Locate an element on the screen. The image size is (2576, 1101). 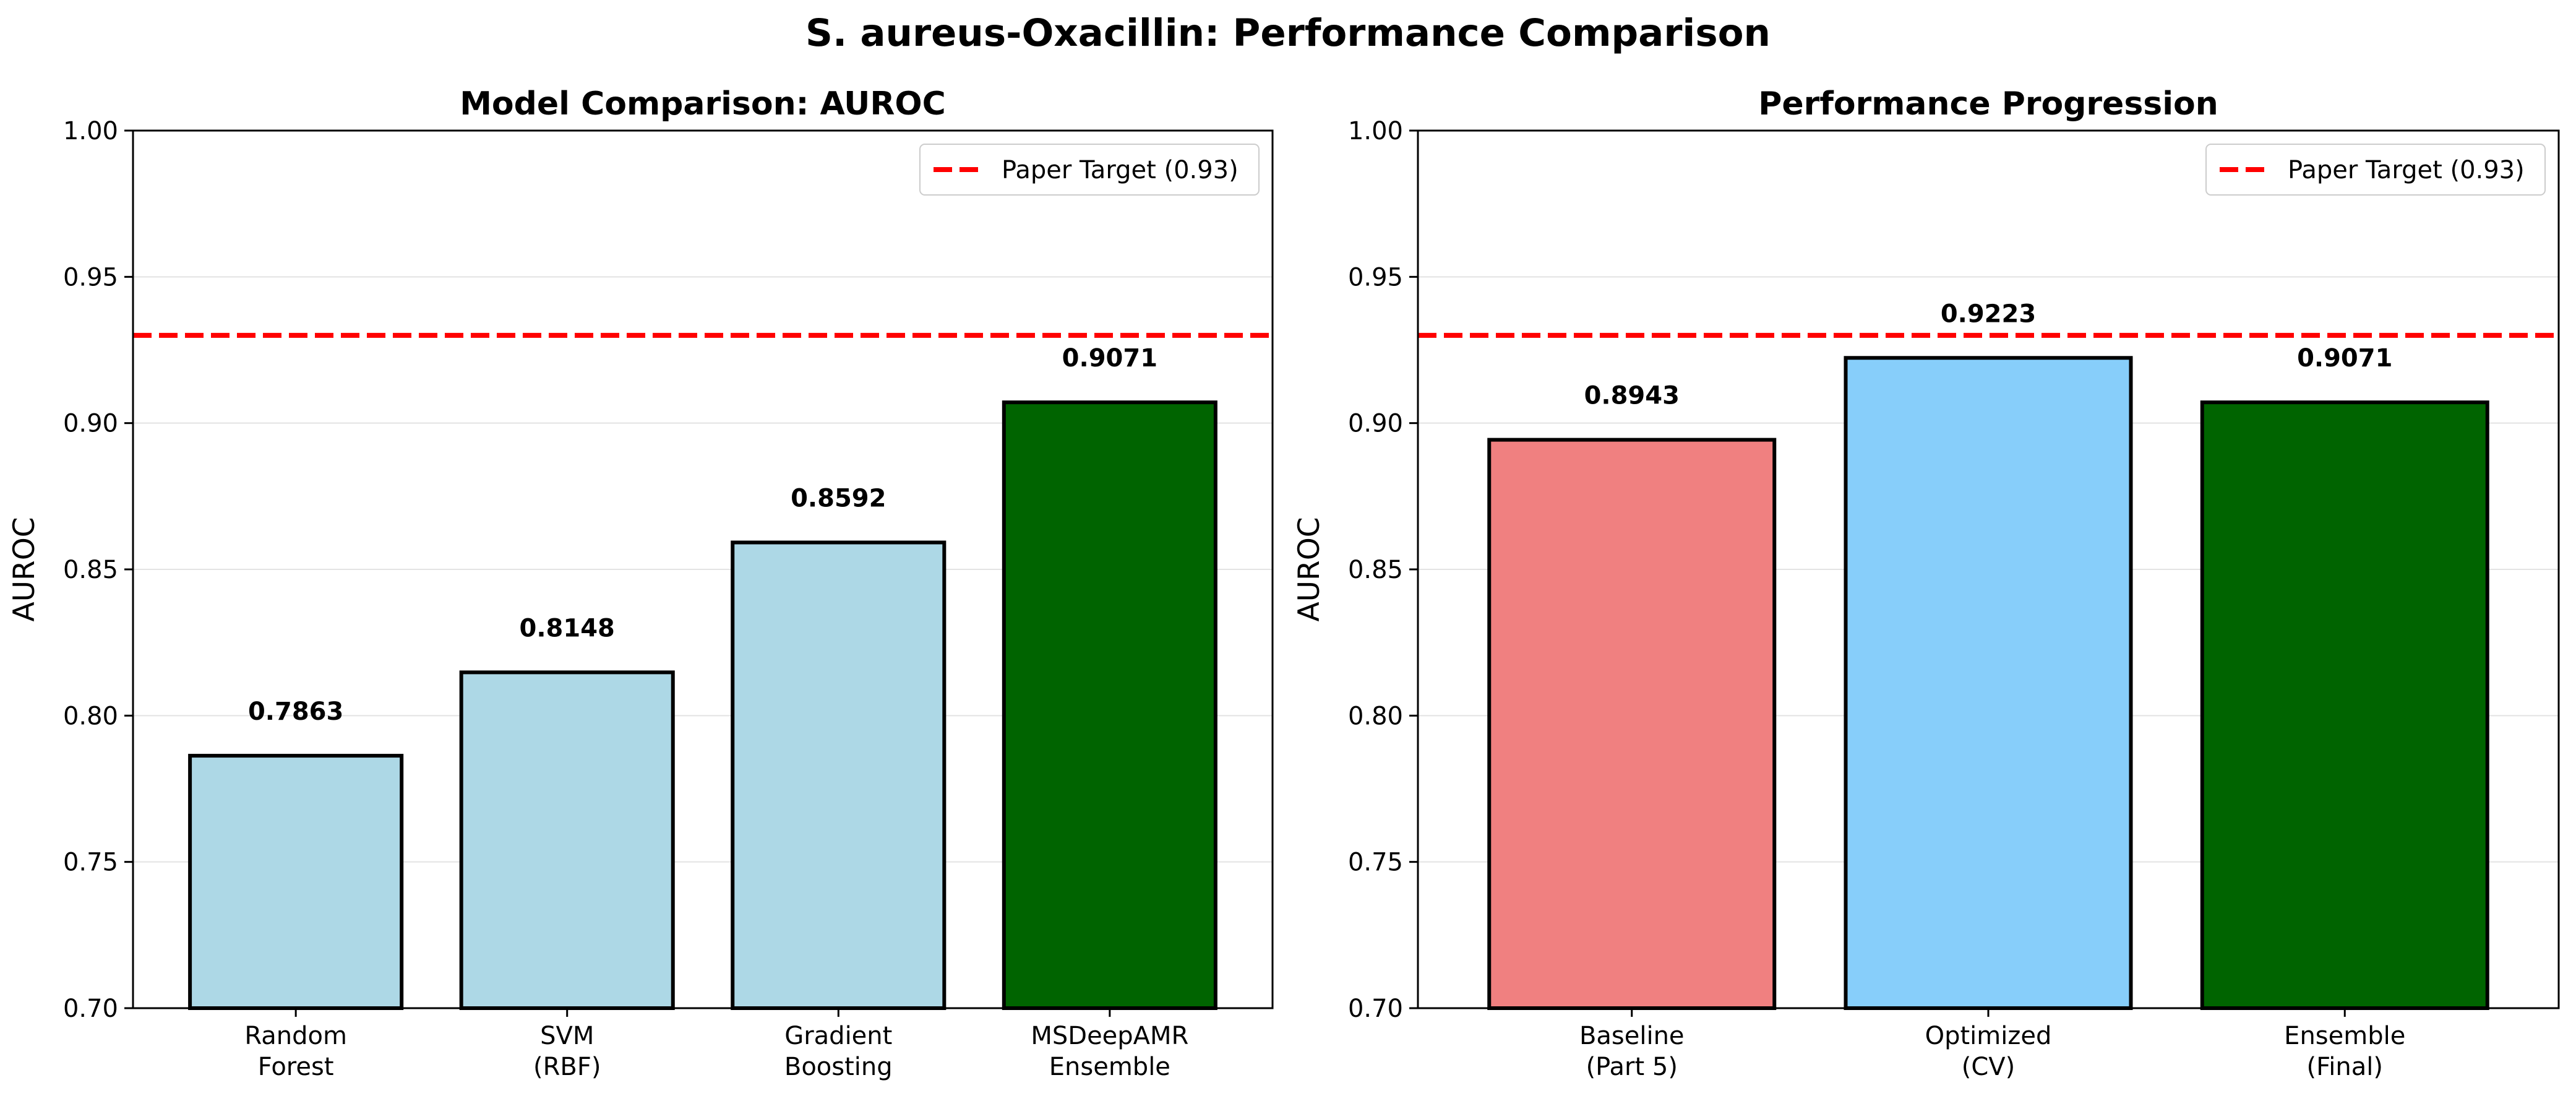
x-tick-label: Ensemble (Final) is located at coordinates (2344, 1051).